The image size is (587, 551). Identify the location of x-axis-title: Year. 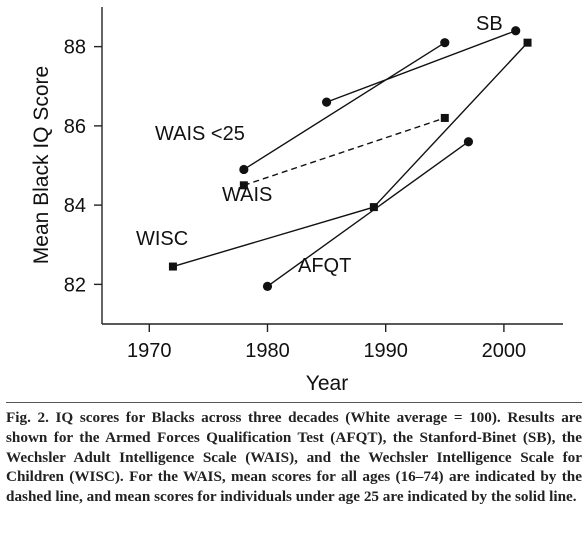
(327, 383).